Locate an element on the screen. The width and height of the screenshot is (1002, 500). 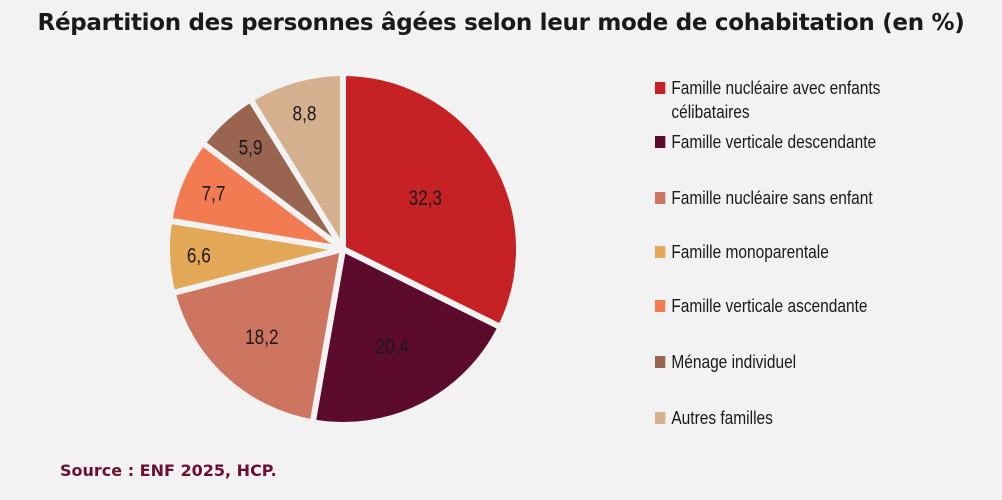
legend-label: Autres familles is located at coordinates (722, 418).